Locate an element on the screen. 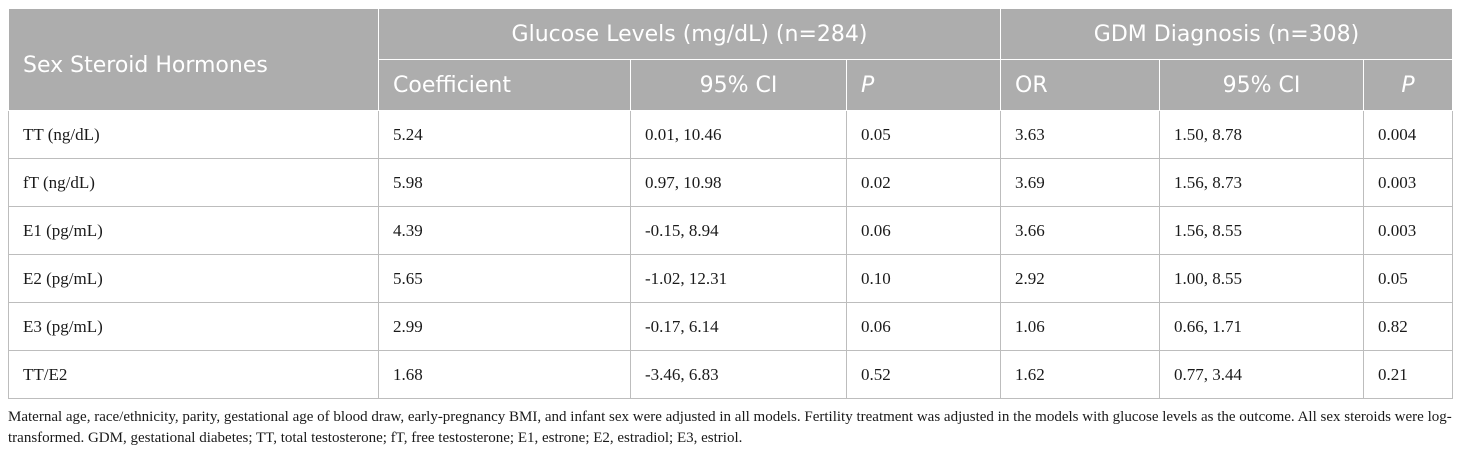 The height and width of the screenshot is (463, 1460). cell-gdm-p: 0.21 is located at coordinates (1408, 374).